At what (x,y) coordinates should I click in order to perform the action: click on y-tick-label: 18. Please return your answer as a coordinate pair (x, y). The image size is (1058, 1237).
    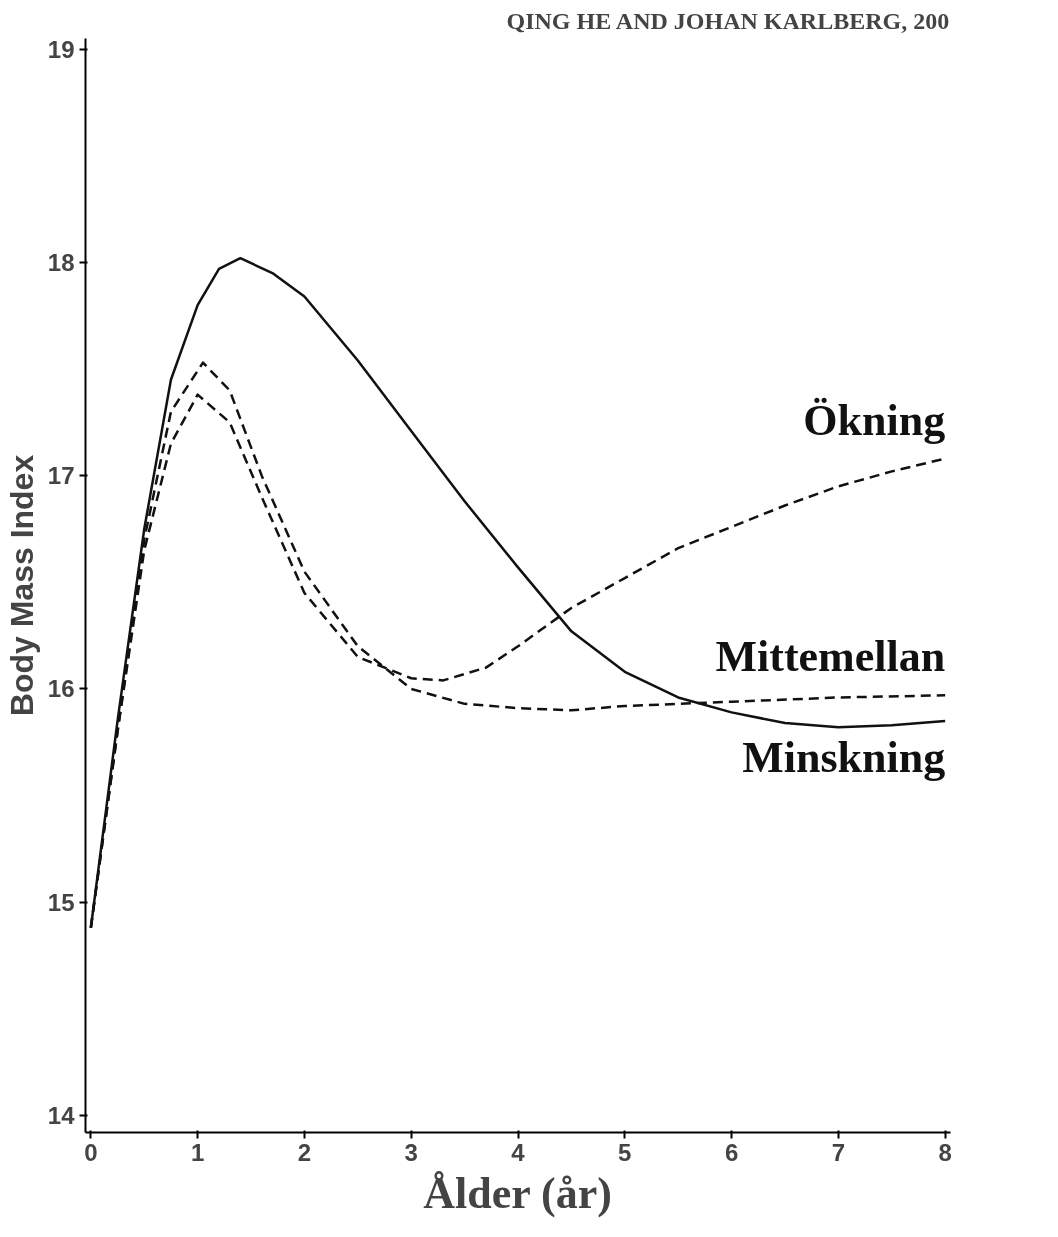
    Looking at the image, I should click on (61, 262).